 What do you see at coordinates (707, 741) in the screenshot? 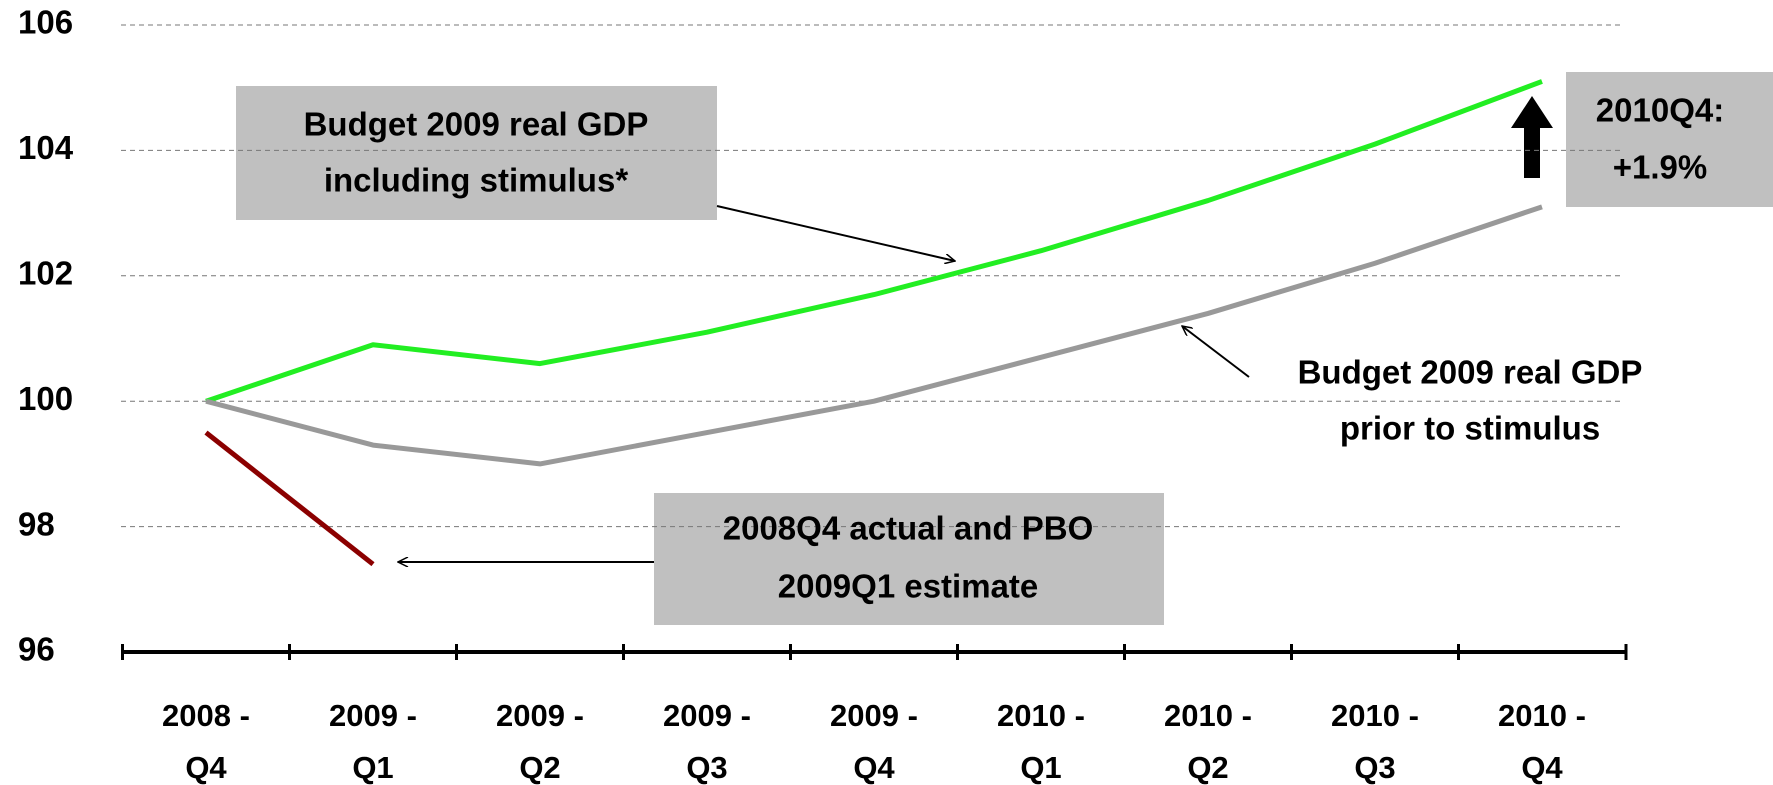
I see `x-tick-label: 2009 - Q3` at bounding box center [707, 741].